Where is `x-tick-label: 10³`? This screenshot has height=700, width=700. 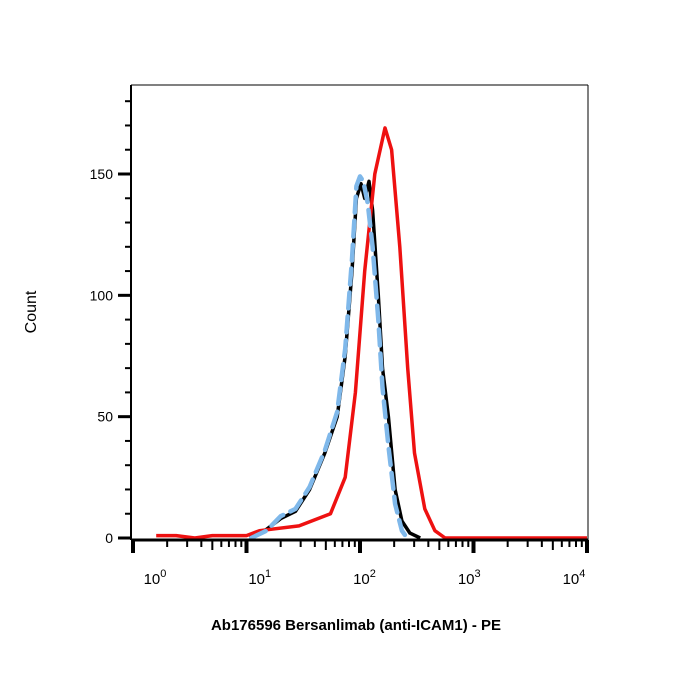 x-tick-label: 10³ is located at coordinates (469, 578).